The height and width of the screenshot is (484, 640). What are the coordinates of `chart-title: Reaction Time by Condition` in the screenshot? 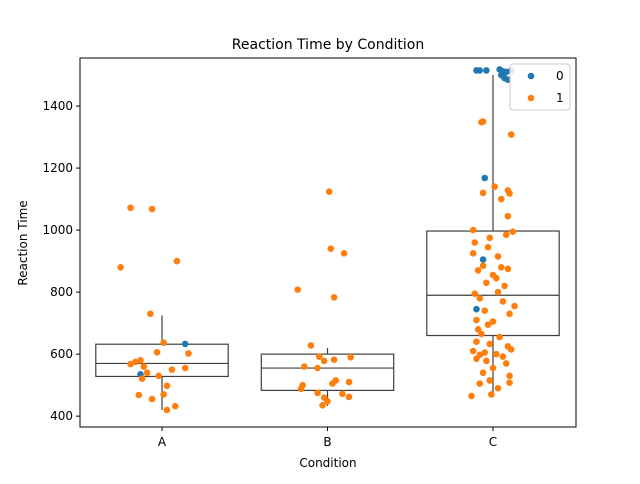 It's located at (328, 45).